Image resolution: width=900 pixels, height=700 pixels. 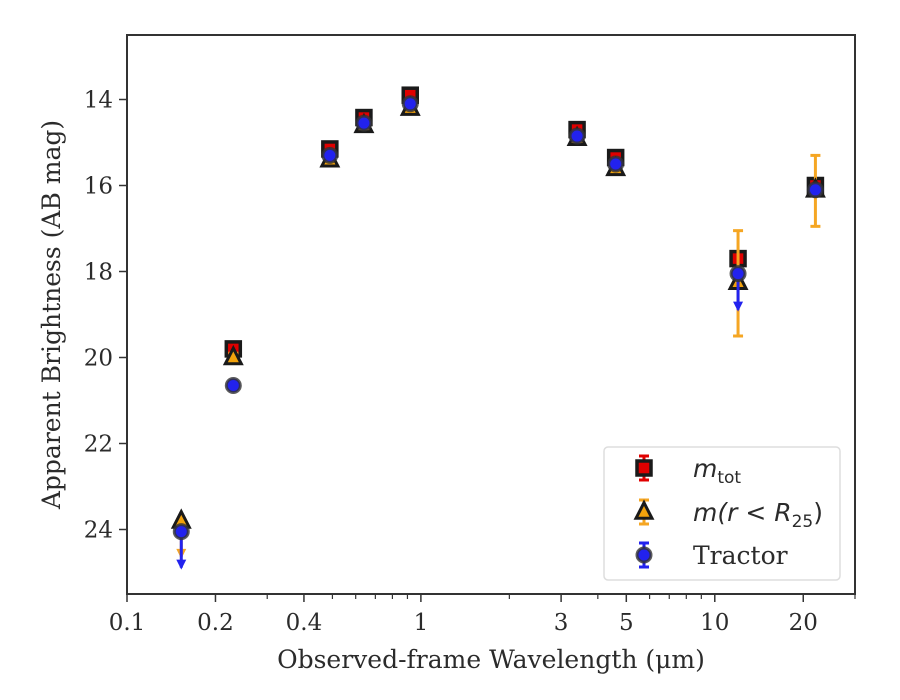 What do you see at coordinates (644, 468) in the screenshot?
I see `legend-marker-mtot` at bounding box center [644, 468].